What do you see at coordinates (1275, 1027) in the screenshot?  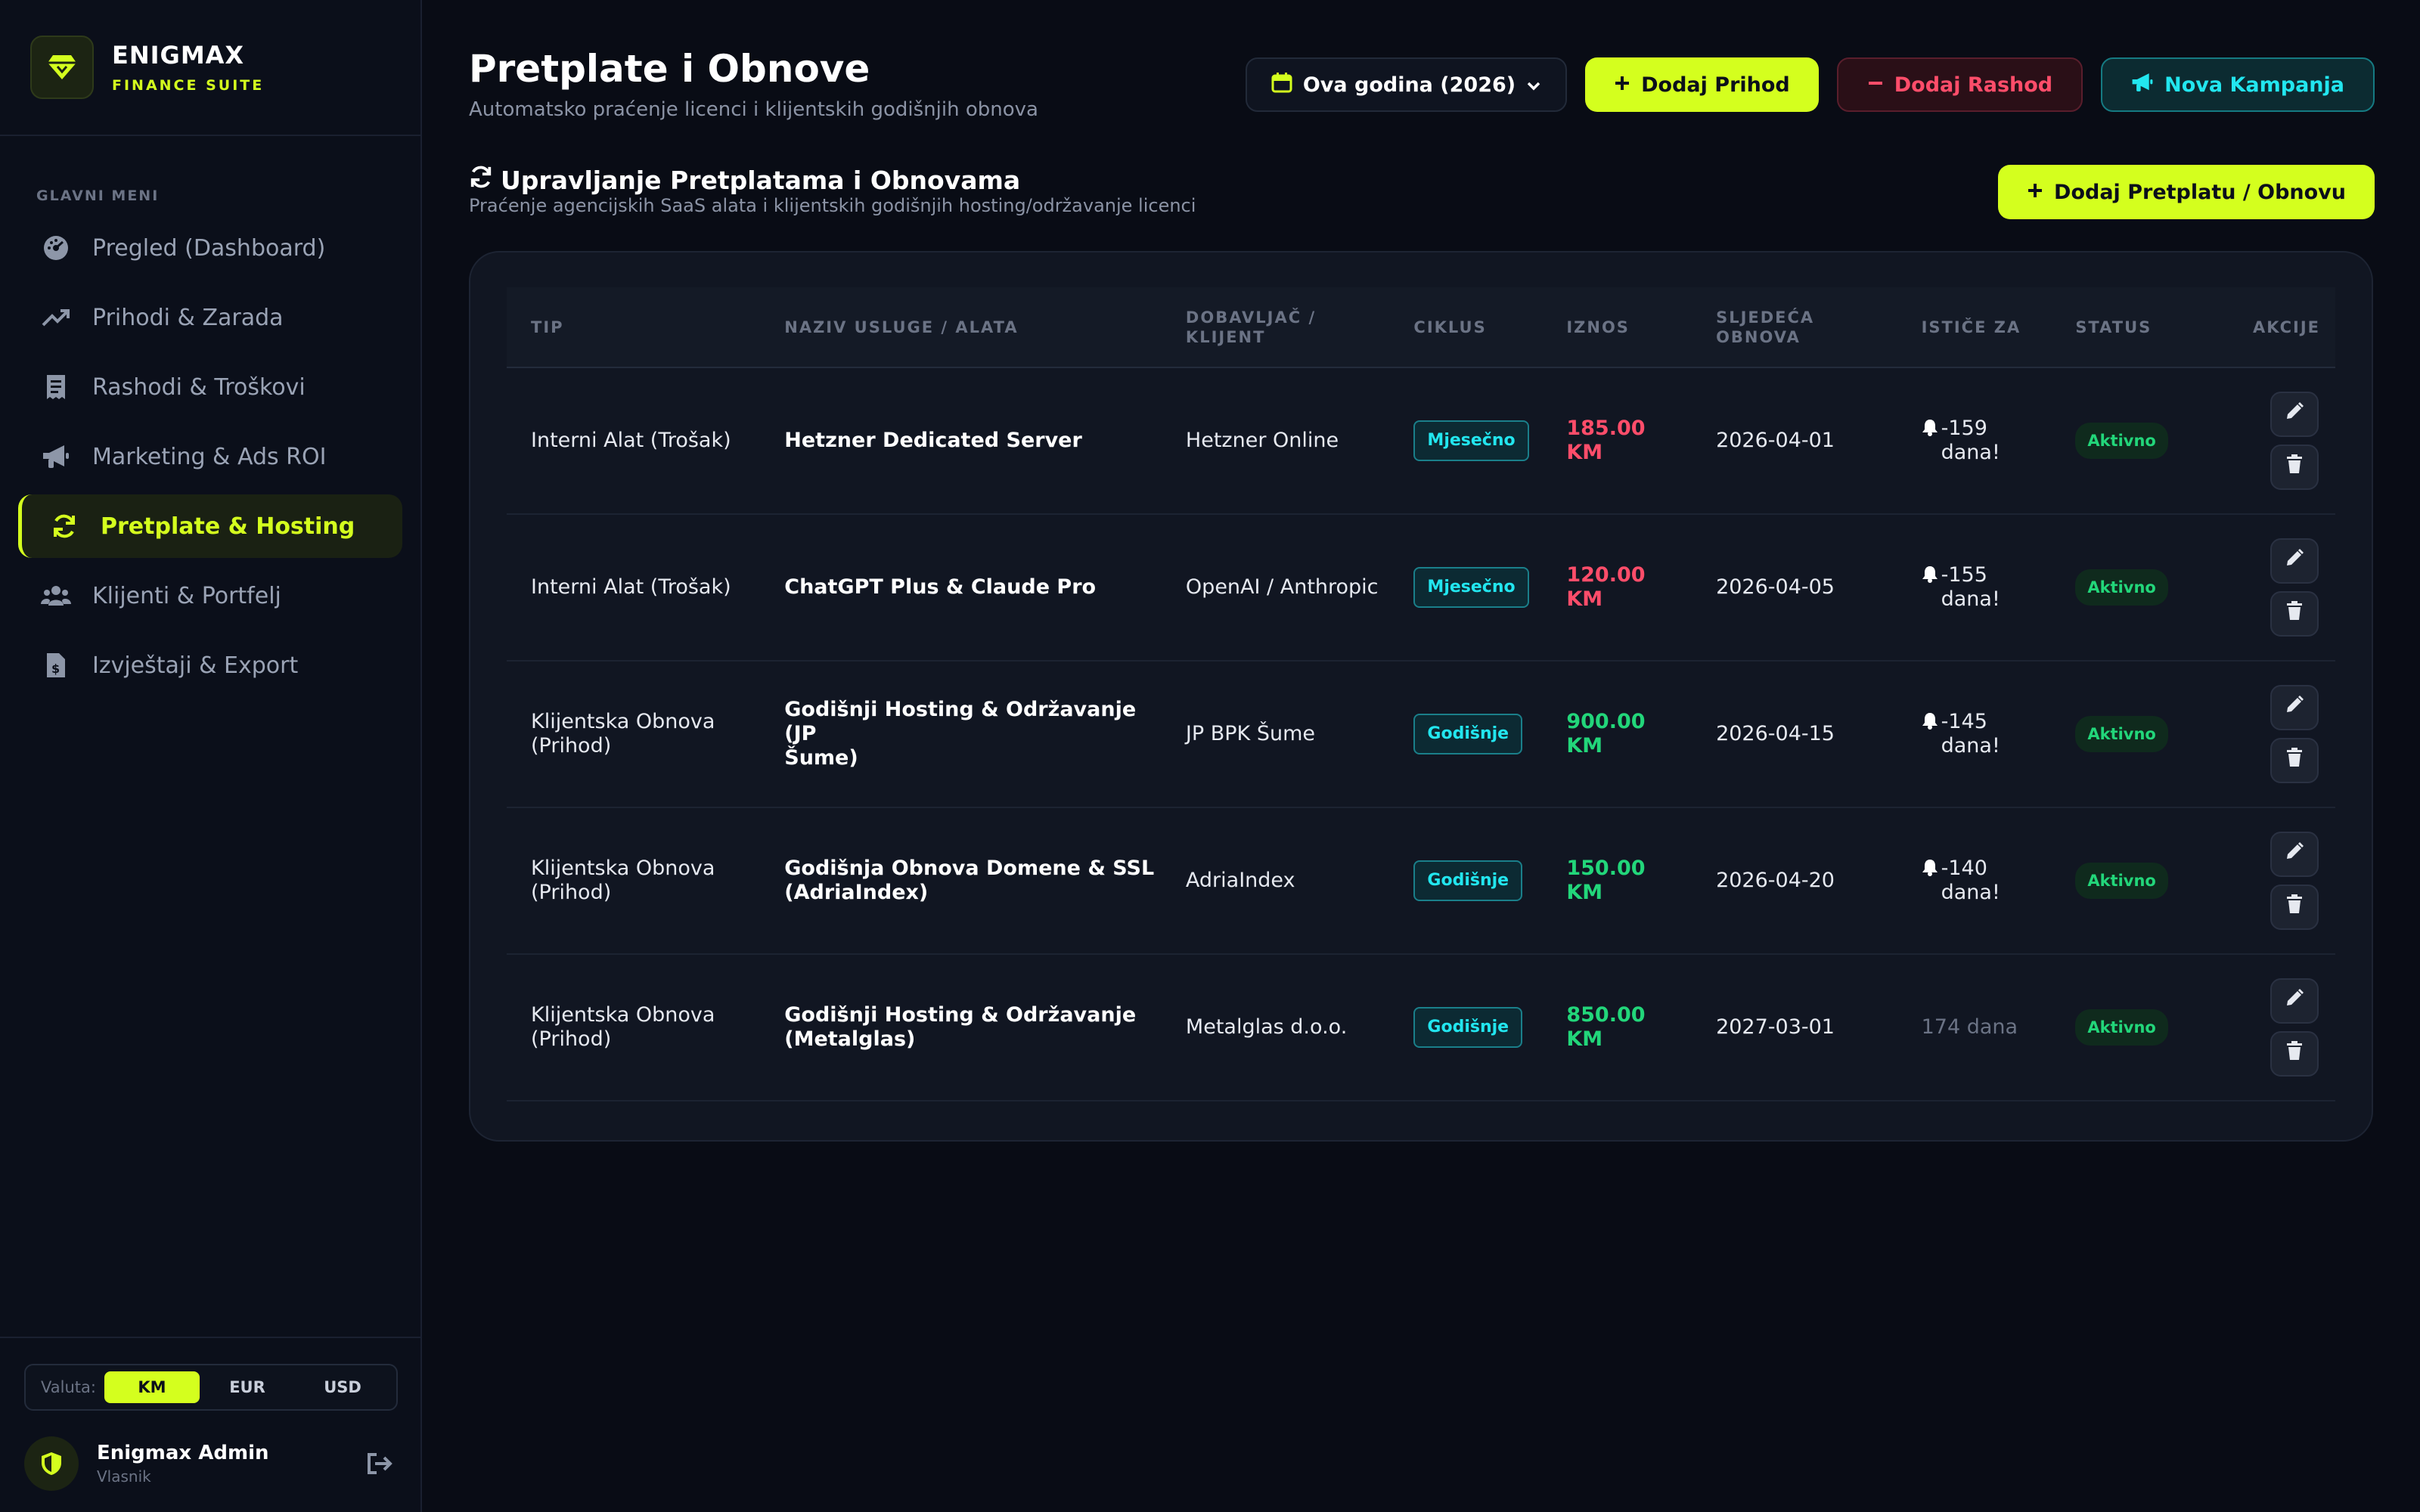 I see `cell-provider: Metalglas d.o.o.` at bounding box center [1275, 1027].